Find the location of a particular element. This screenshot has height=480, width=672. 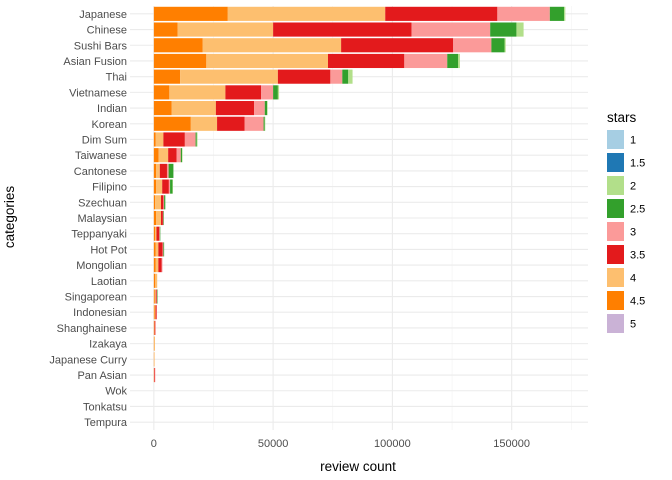

y-tick-label: Sushi Bars is located at coordinates (101, 46).